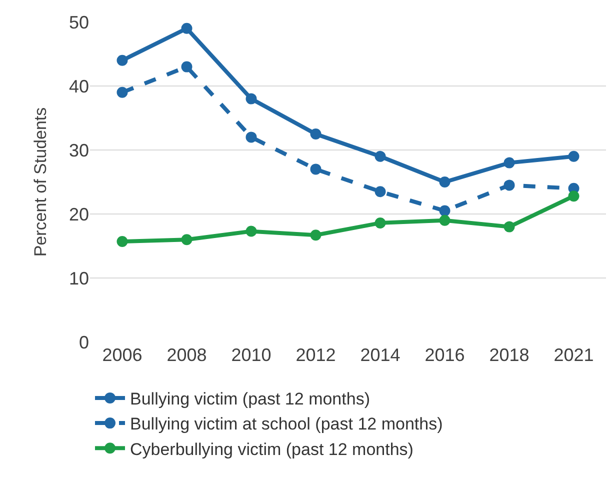  Describe the element at coordinates (78, 86) in the screenshot. I see `y-tick-label: 40` at that location.